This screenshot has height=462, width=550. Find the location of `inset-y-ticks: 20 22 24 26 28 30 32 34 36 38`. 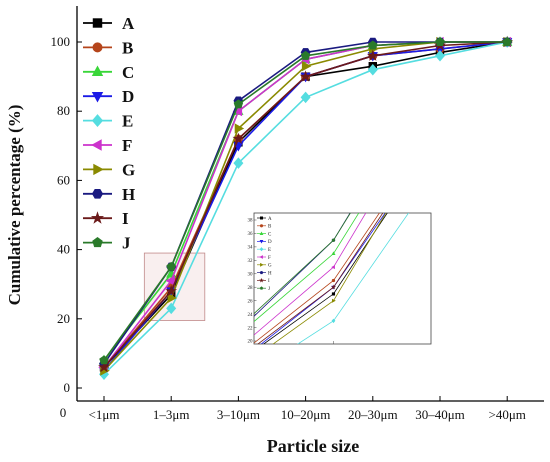

inset-y-ticks: 20 22 24 26 28 30 32 34 36 38 is located at coordinates (291, 282).